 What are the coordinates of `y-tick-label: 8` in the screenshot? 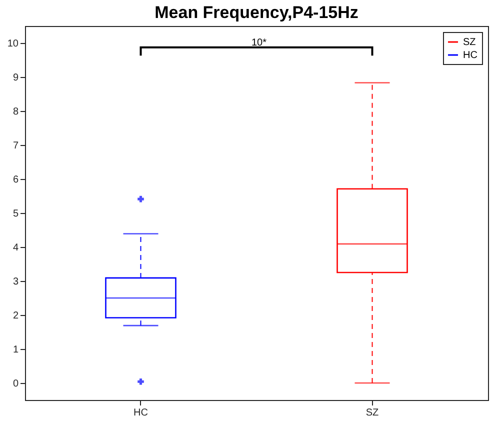 It's located at (15, 112).